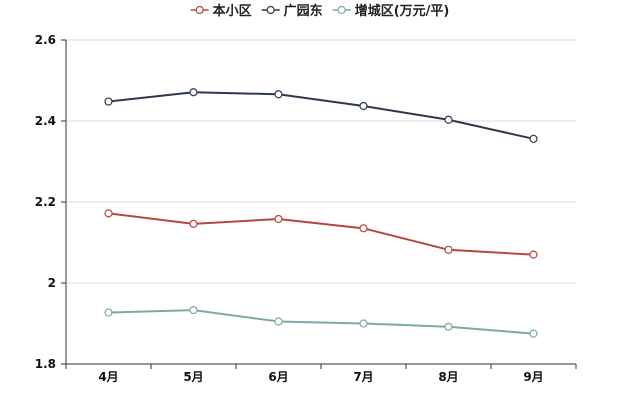  I want to click on x-tick-label: 7月, so click(363, 377).